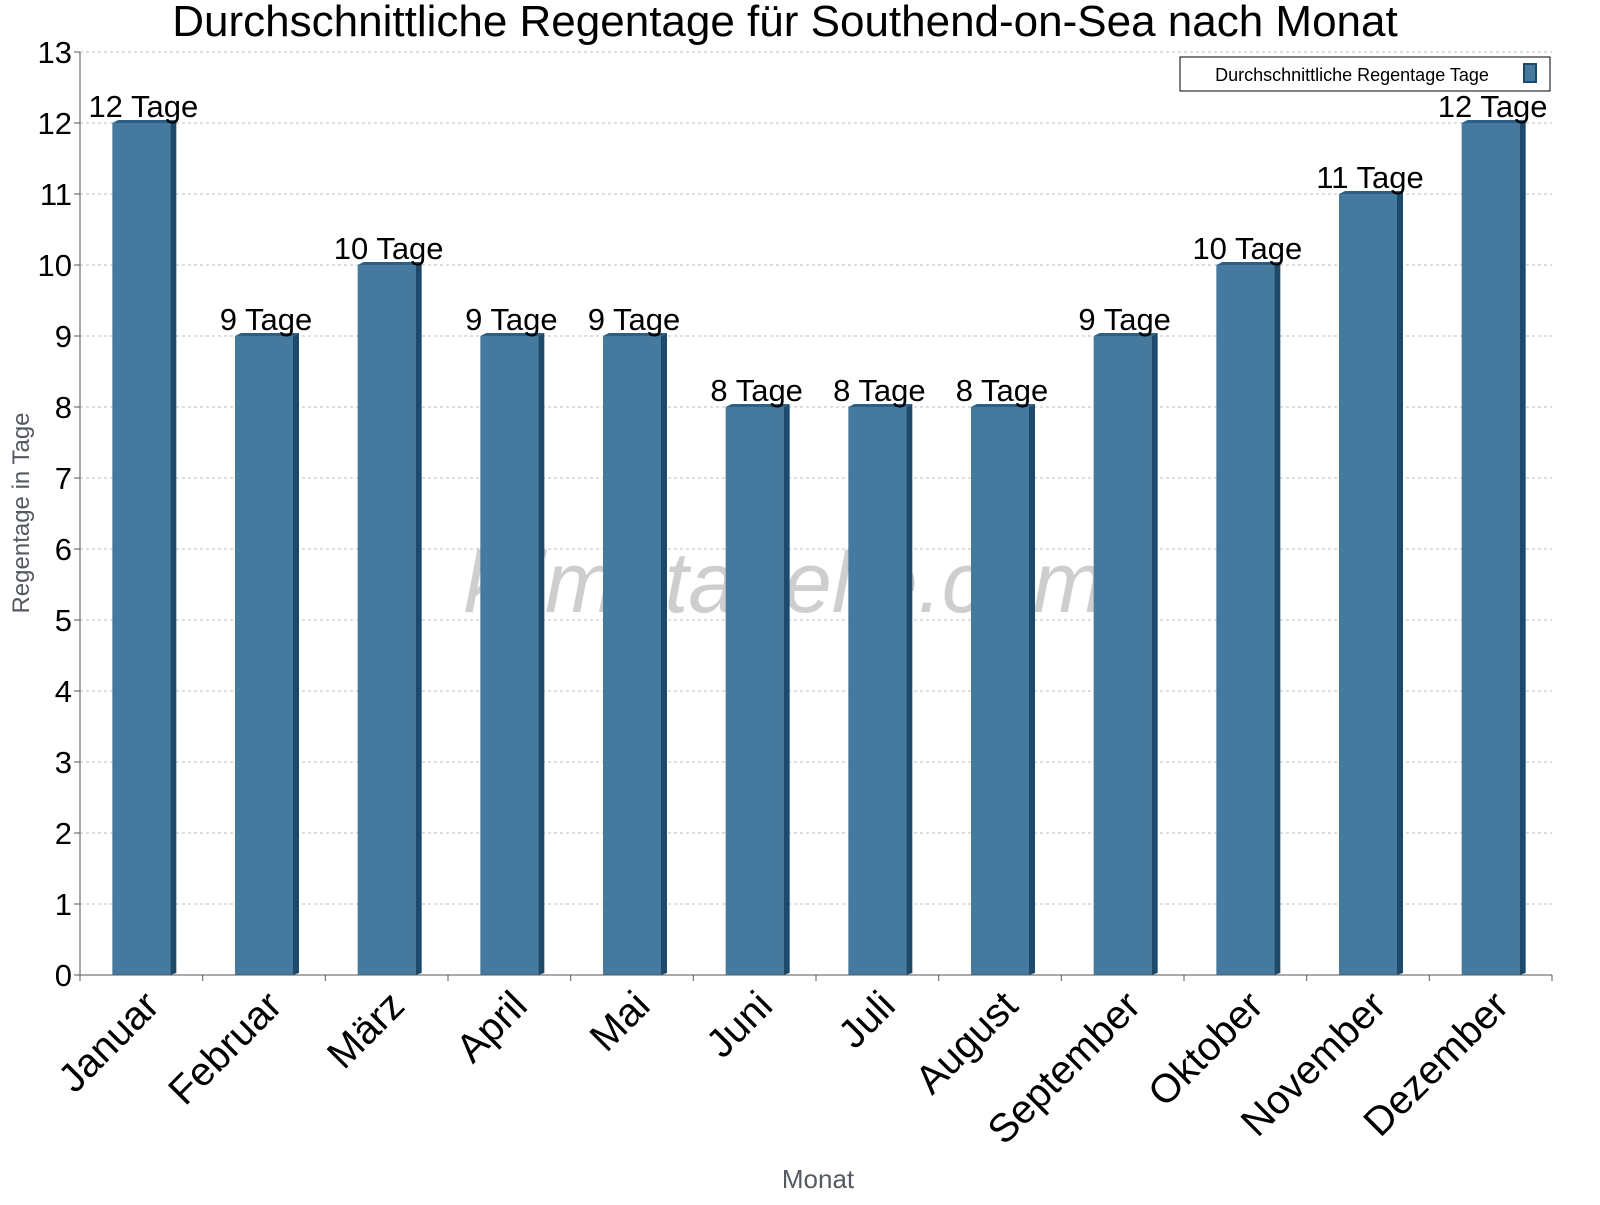  I want to click on legend: Durchschnittliche Regentage Tage, so click(1365, 74).